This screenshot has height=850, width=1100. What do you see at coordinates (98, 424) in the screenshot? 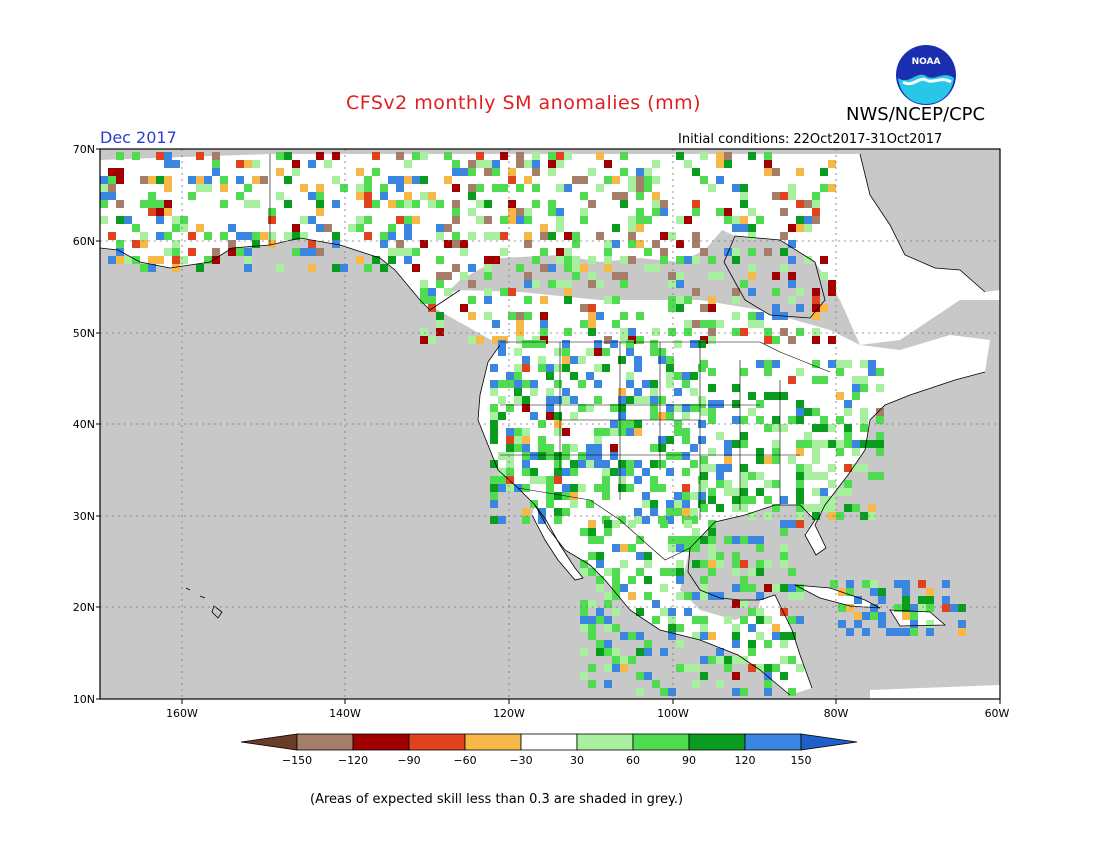
I see `lat-ticks` at bounding box center [98, 424].